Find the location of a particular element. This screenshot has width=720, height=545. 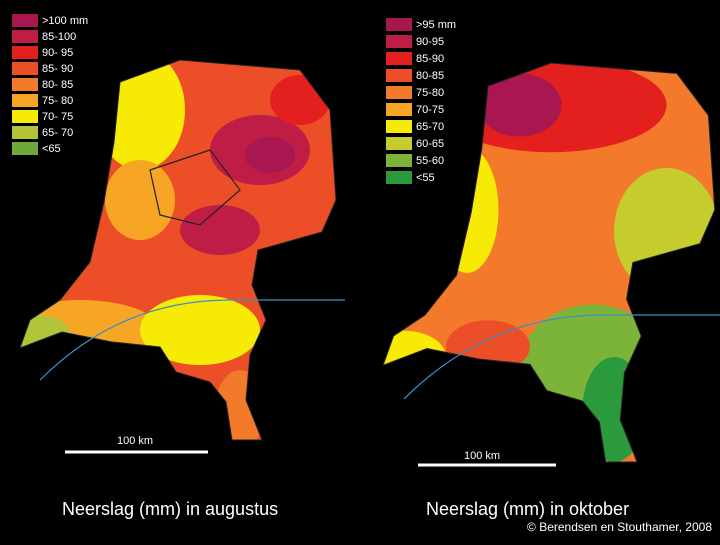

legend-label: >95 mm is located at coordinates (436, 25).